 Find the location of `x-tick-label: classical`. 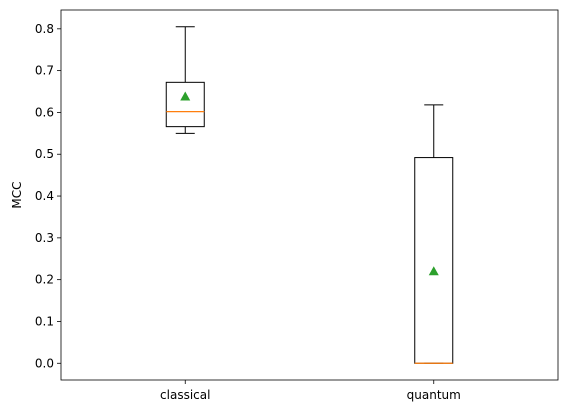

x-tick-label: classical is located at coordinates (185, 395).